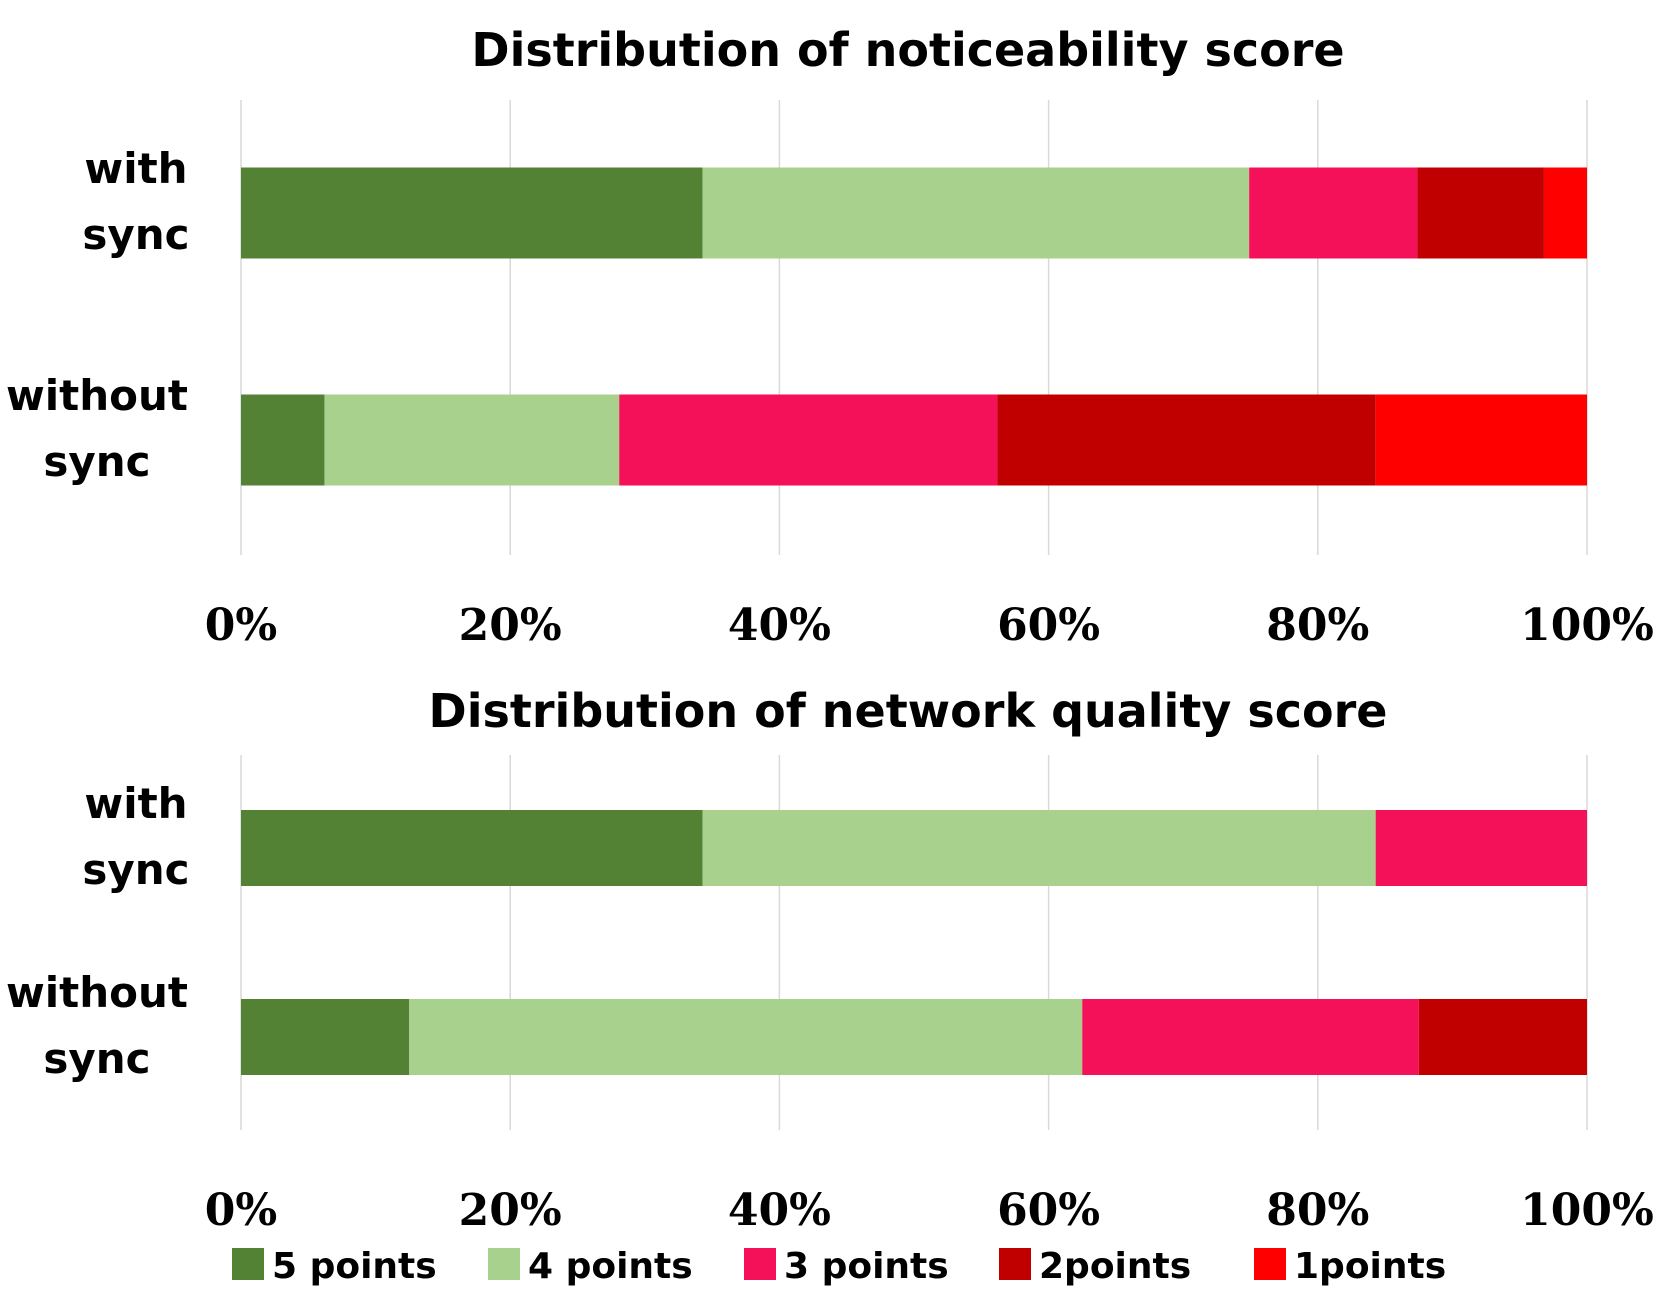 The width and height of the screenshot is (1657, 1308). Describe the element at coordinates (1370, 1266) in the screenshot. I see `legend-label: 1points` at that location.